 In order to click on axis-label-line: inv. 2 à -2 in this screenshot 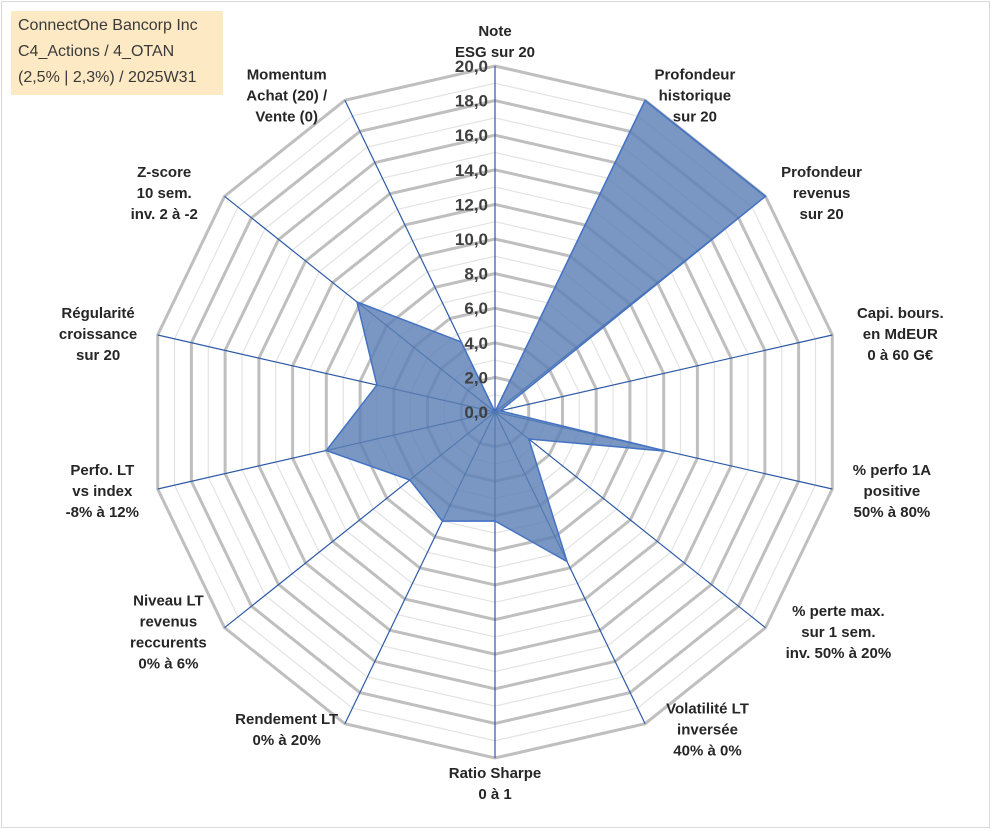, I will do `click(164, 214)`.